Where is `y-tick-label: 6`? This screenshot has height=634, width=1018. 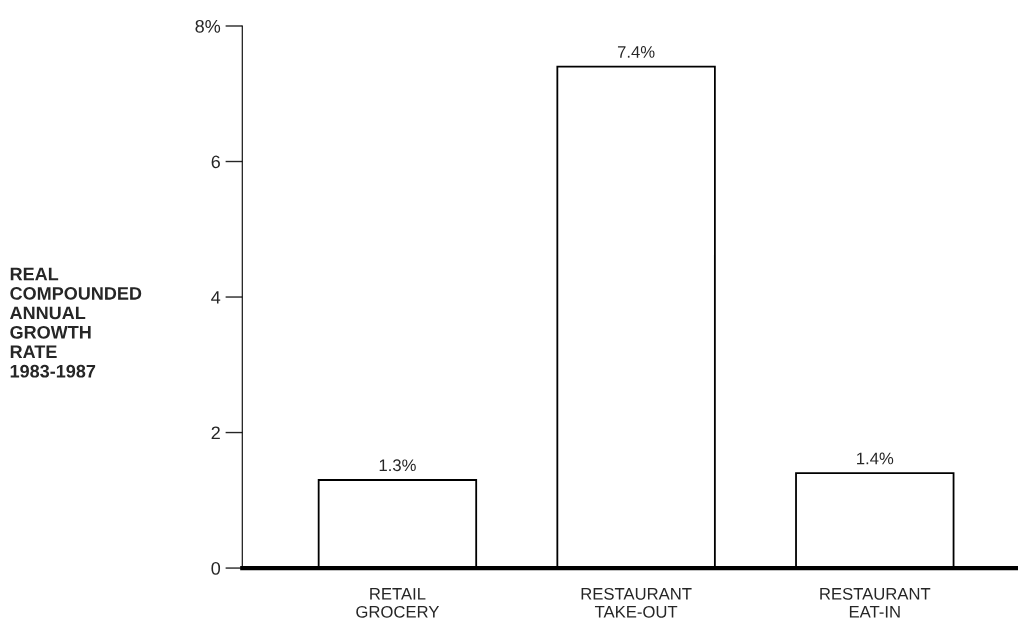 y-tick-label: 6 is located at coordinates (215, 162).